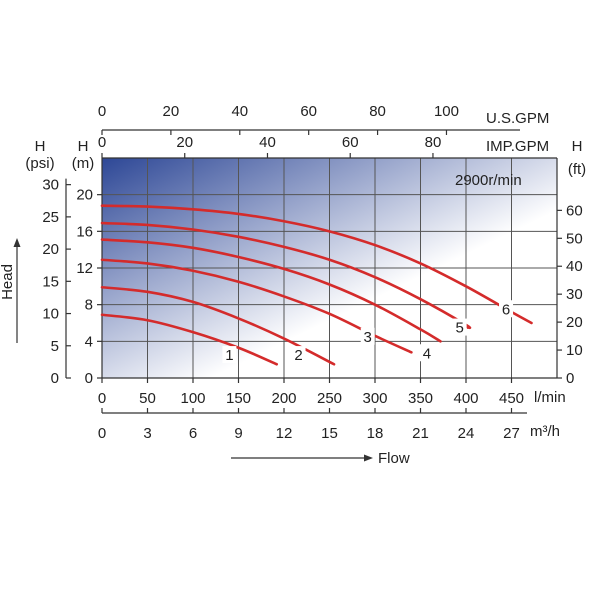 The width and height of the screenshot is (590, 595). Describe the element at coordinates (550, 397) in the screenshot. I see `lmin-unit: l/min` at that location.